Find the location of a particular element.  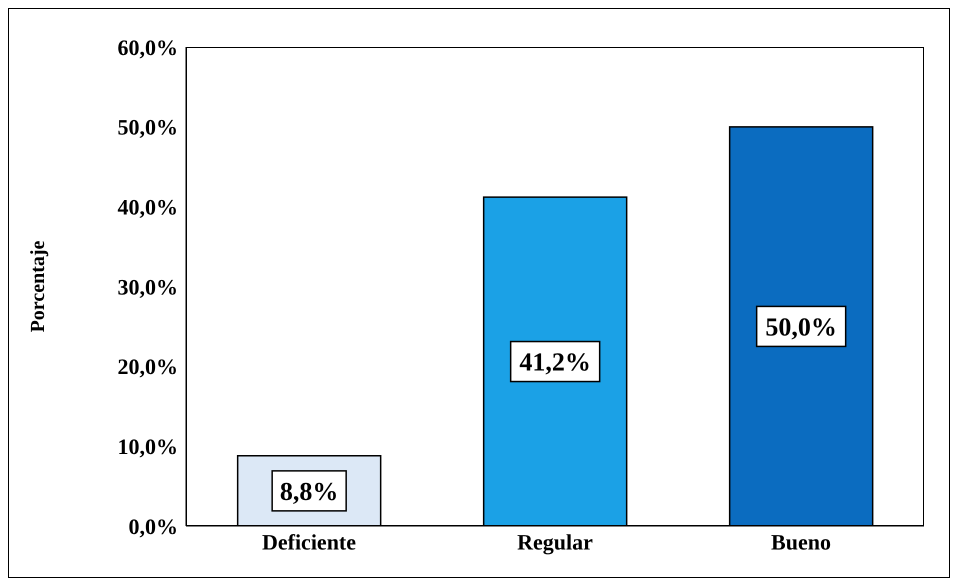

y-tick-label: 20,0% is located at coordinates (148, 367).